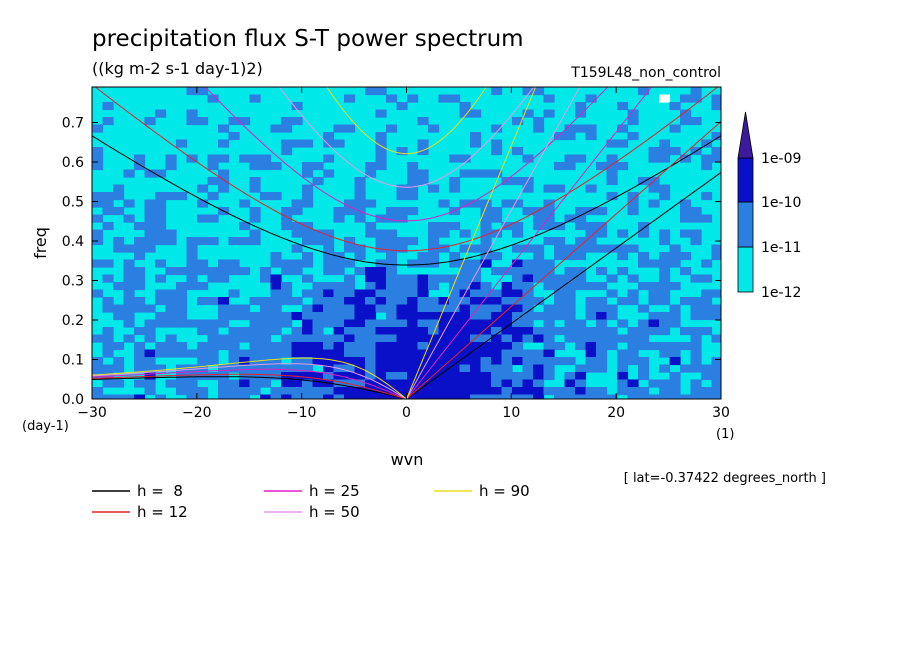  What do you see at coordinates (725, 434) in the screenshot?
I see `x-unit-label: (1)` at bounding box center [725, 434].